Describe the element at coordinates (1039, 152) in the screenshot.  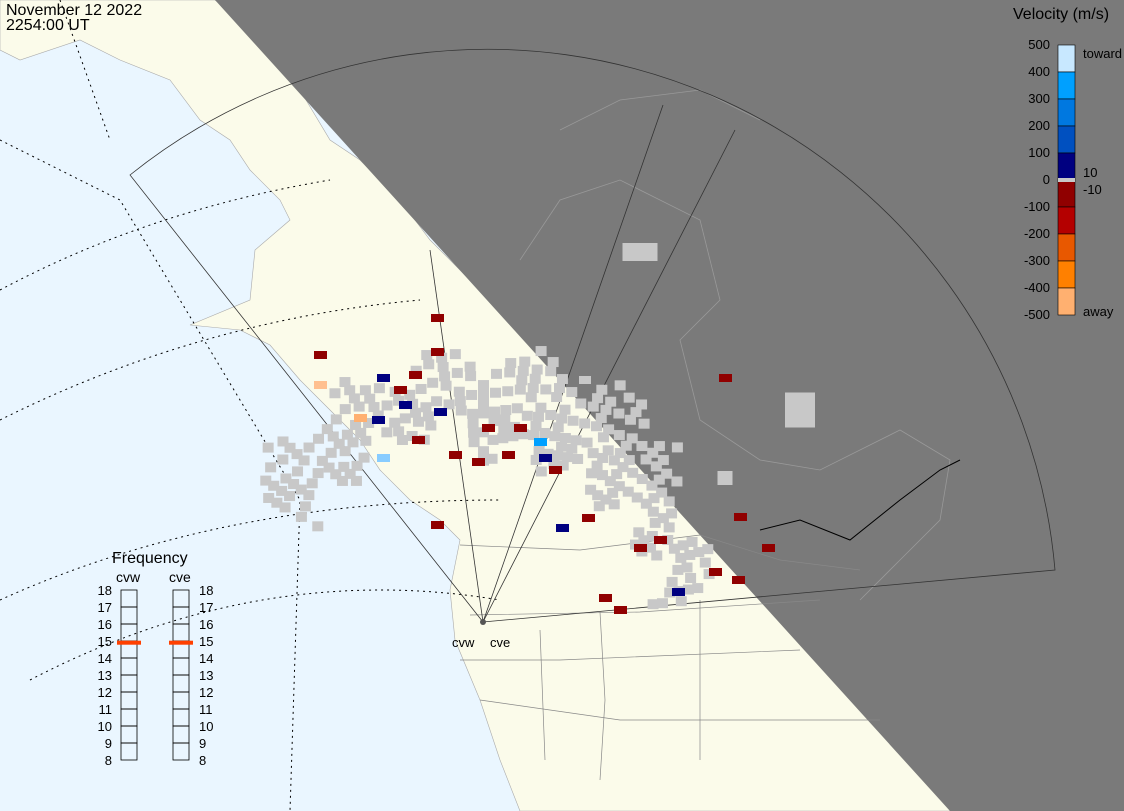
I see `velocity-tick-label: 100` at that location.